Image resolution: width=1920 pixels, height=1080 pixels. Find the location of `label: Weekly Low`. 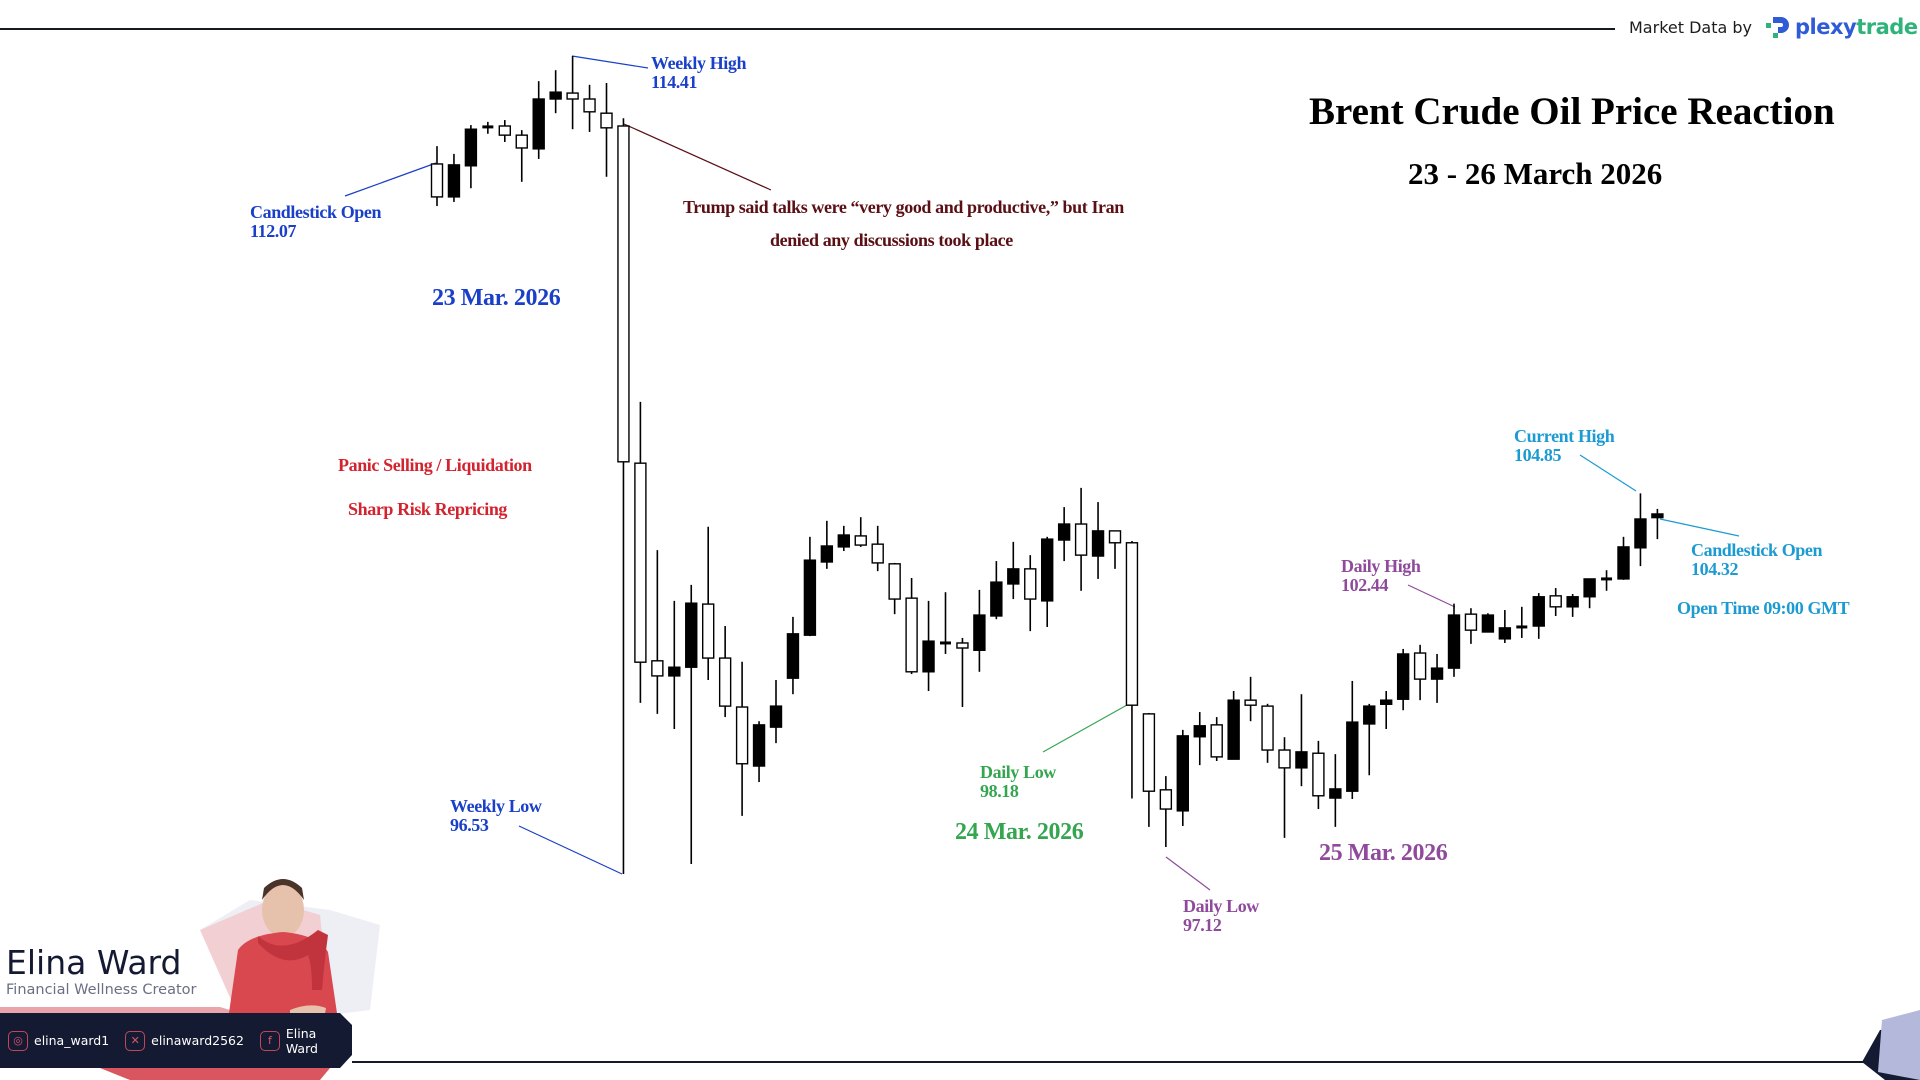

label: Weekly Low is located at coordinates (496, 806).